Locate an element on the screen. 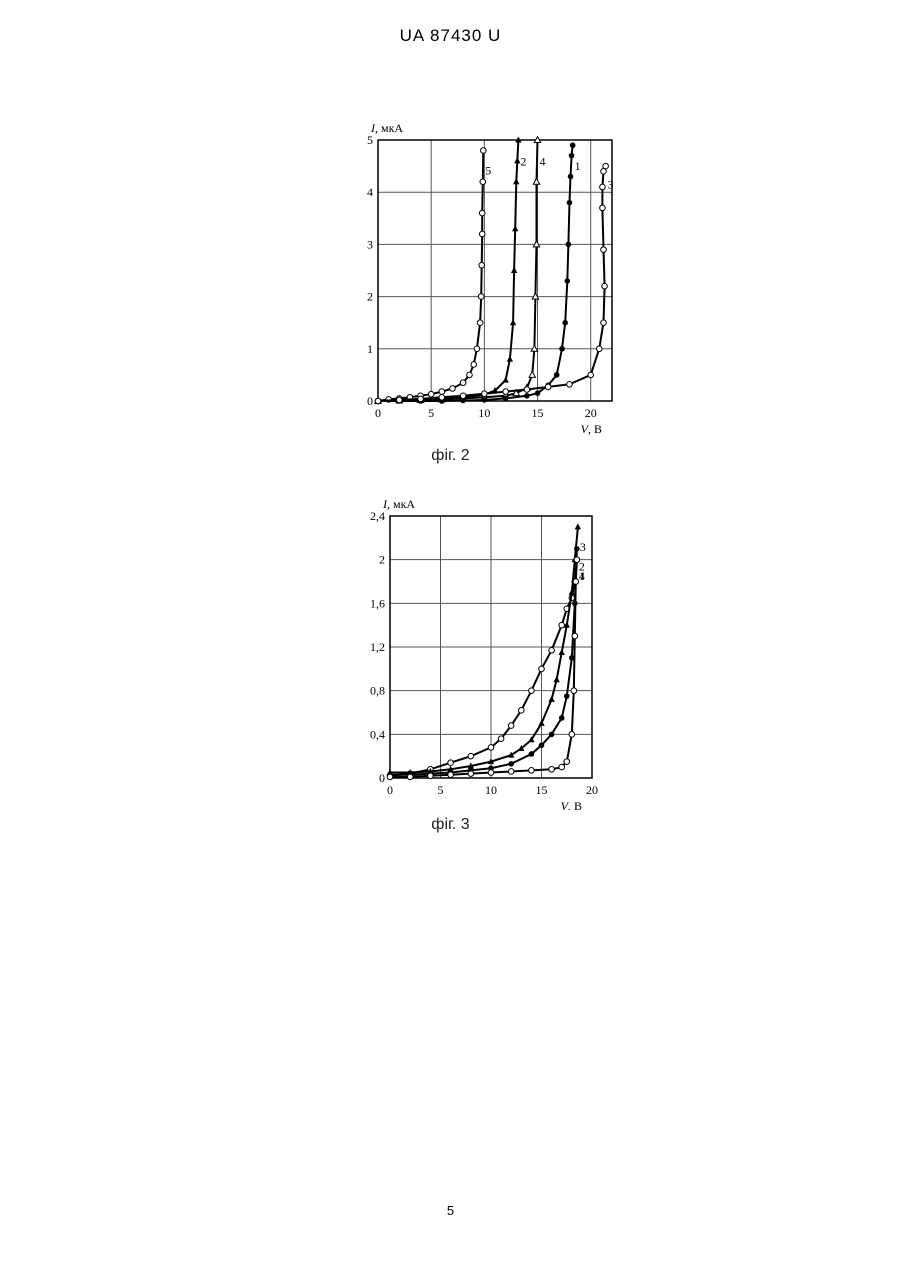  y-tick-label: 4 is located at coordinates (370, 192).